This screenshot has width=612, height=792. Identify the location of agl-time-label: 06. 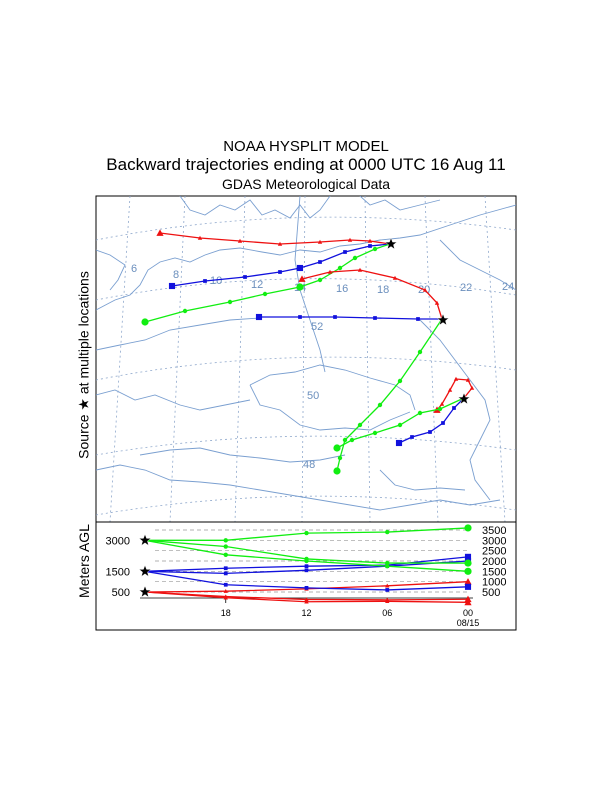
(387, 613).